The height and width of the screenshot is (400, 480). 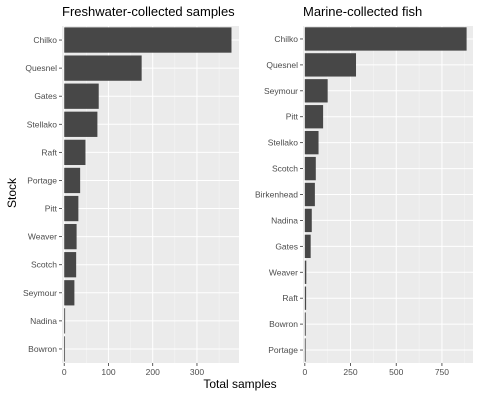 What do you see at coordinates (311, 142) in the screenshot?
I see `marine-bar-stellako` at bounding box center [311, 142].